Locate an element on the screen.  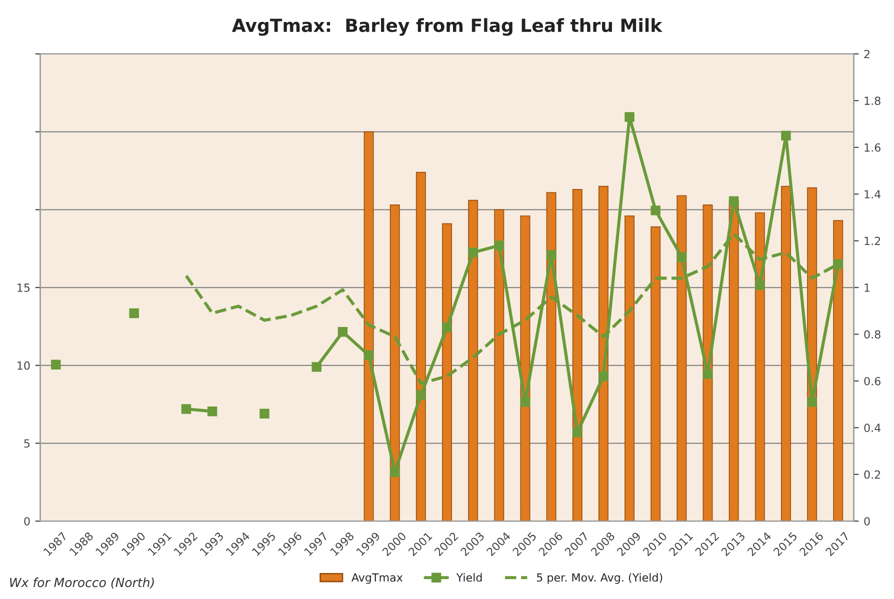
y2-tick-label: 0.8 is located at coordinates (872, 334).